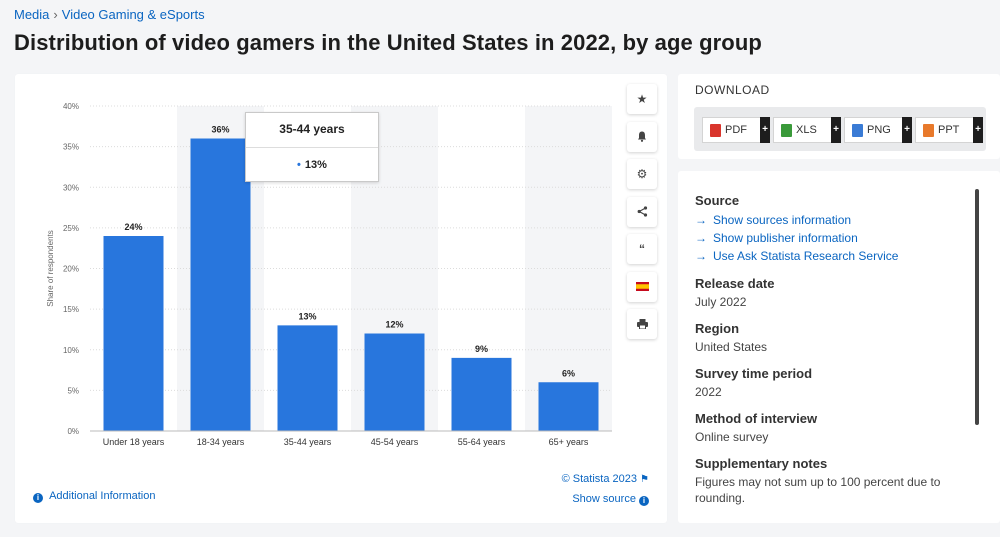 Image resolution: width=1000 pixels, height=537 pixels. I want to click on breadcrumb: Media › Video Gaming & eSports, so click(109, 14).